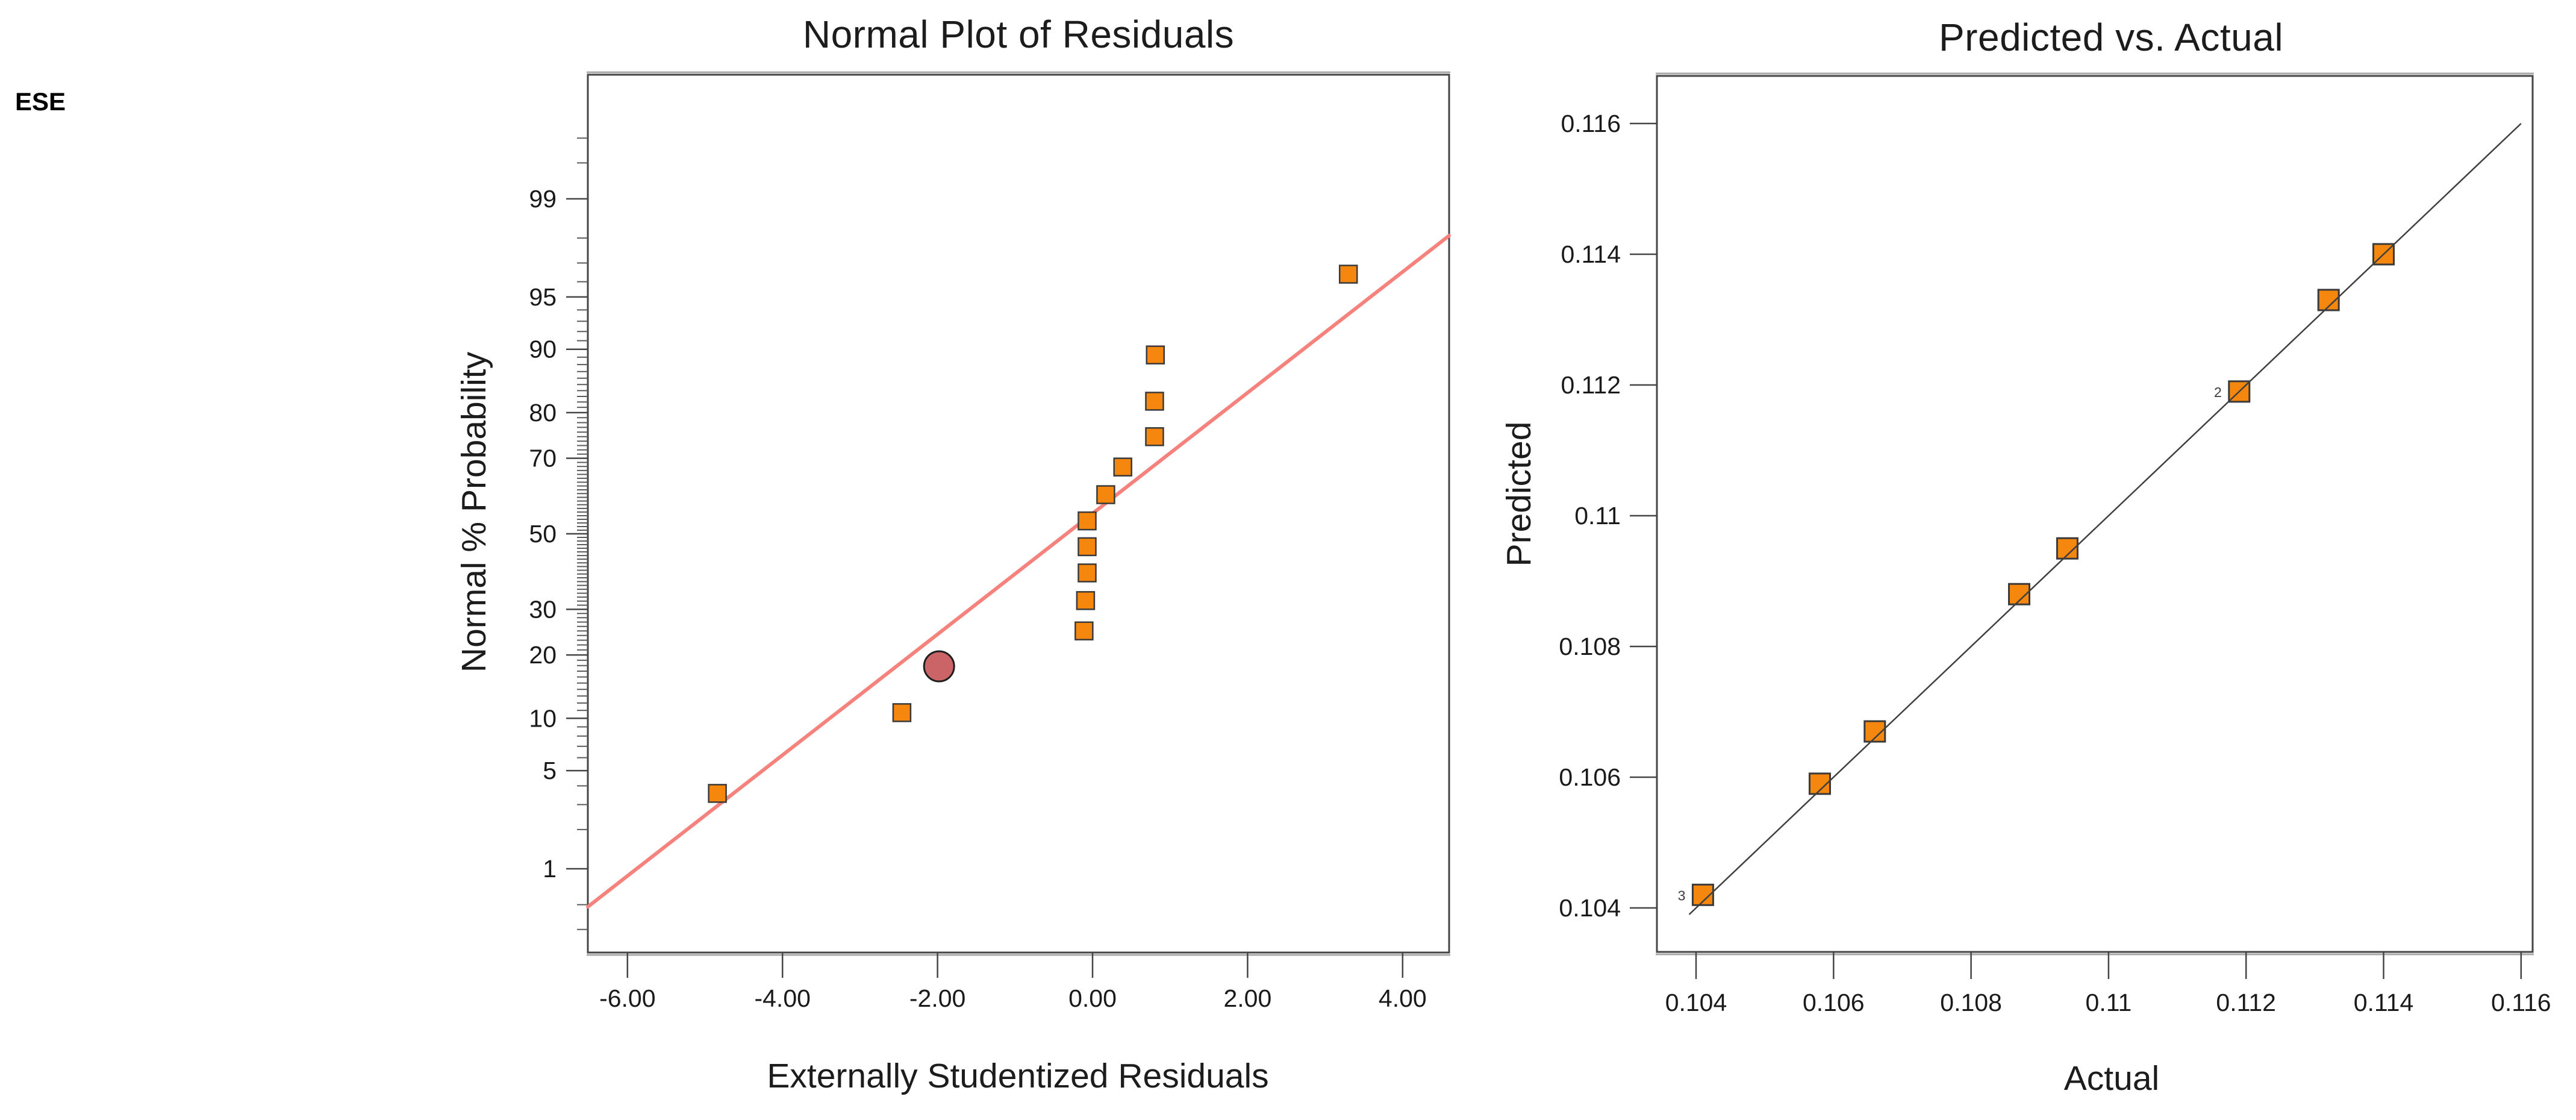 This screenshot has width=2576, height=1120. Describe the element at coordinates (2109, 1002) in the screenshot. I see `x-axis-tick-label: 0.11` at that location.